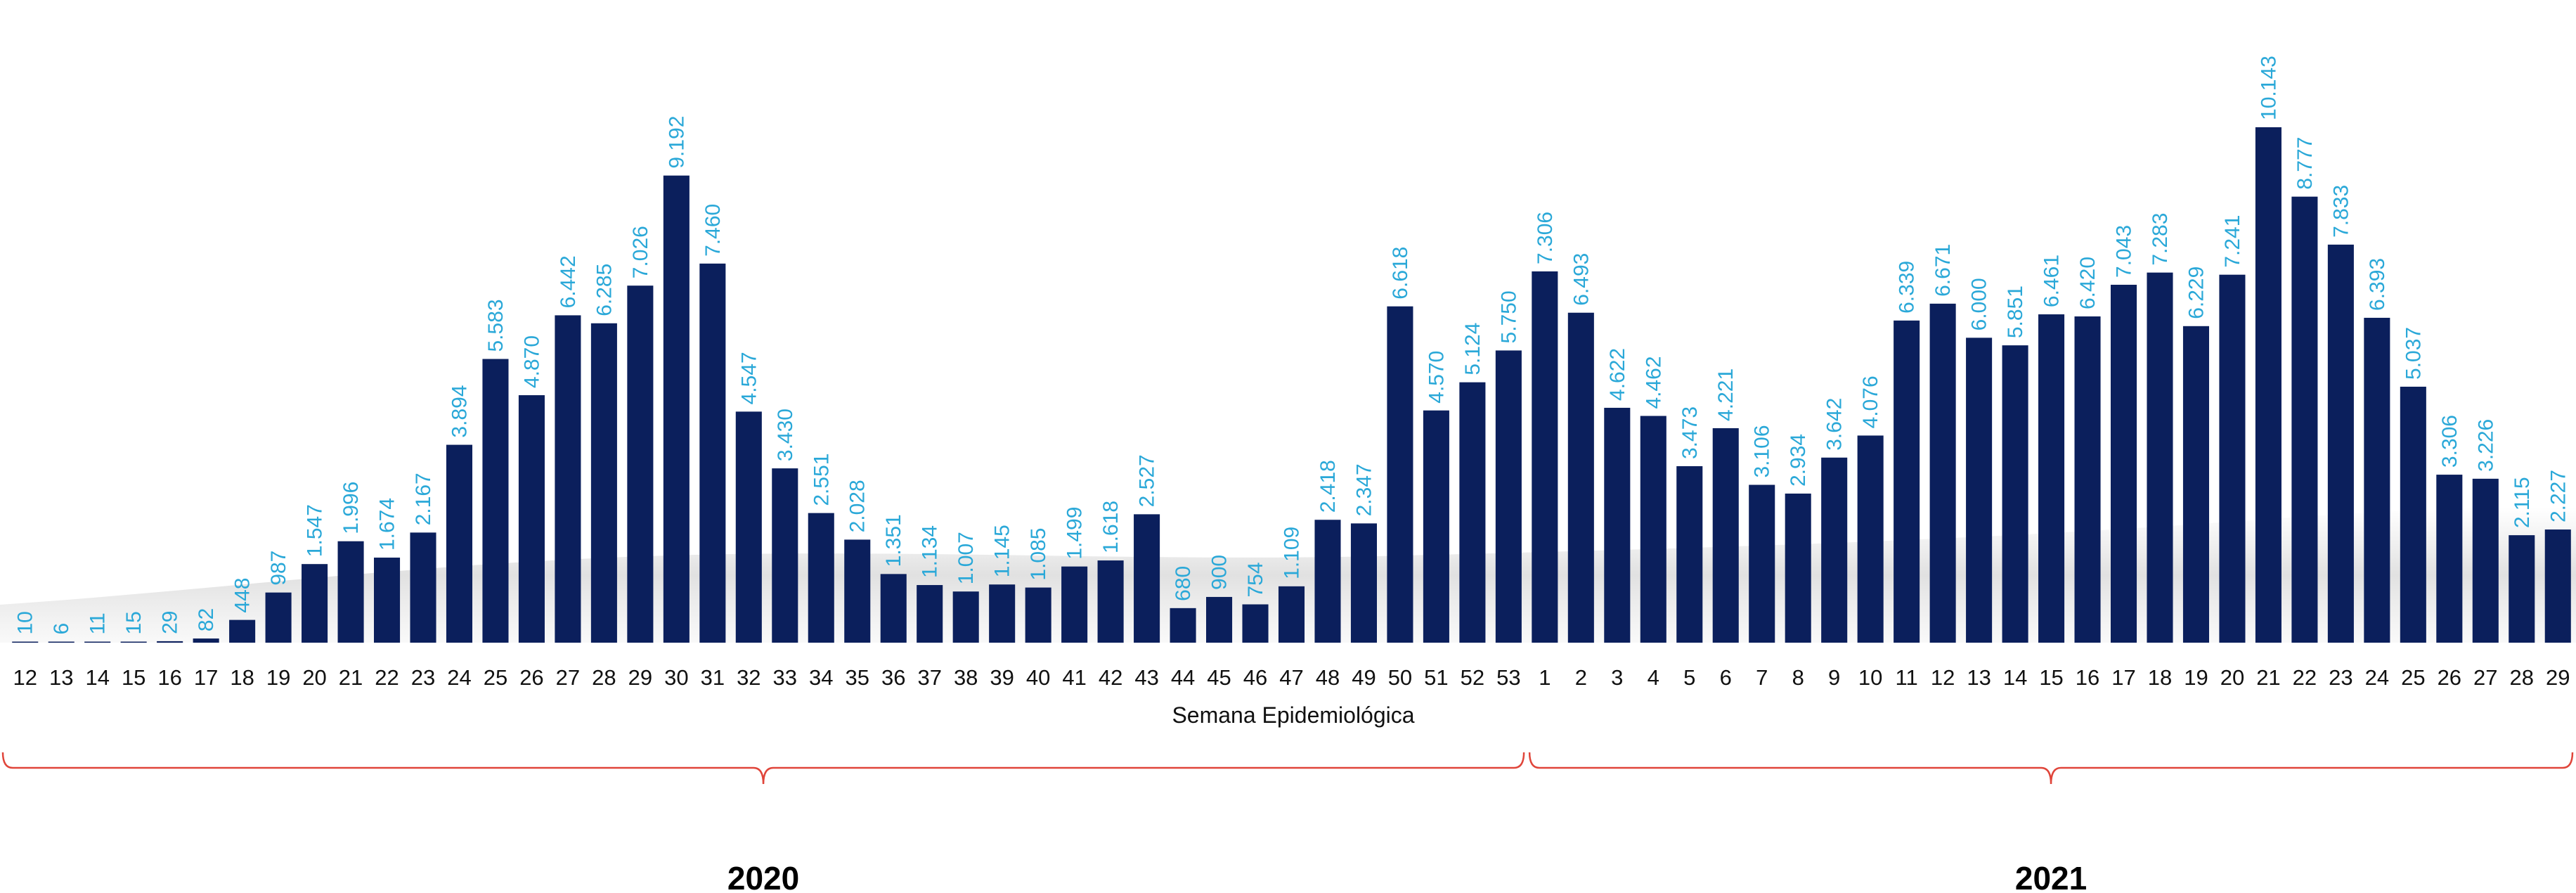  Describe the element at coordinates (25, 677) in the screenshot. I see `x-tick-0: 12` at that location.